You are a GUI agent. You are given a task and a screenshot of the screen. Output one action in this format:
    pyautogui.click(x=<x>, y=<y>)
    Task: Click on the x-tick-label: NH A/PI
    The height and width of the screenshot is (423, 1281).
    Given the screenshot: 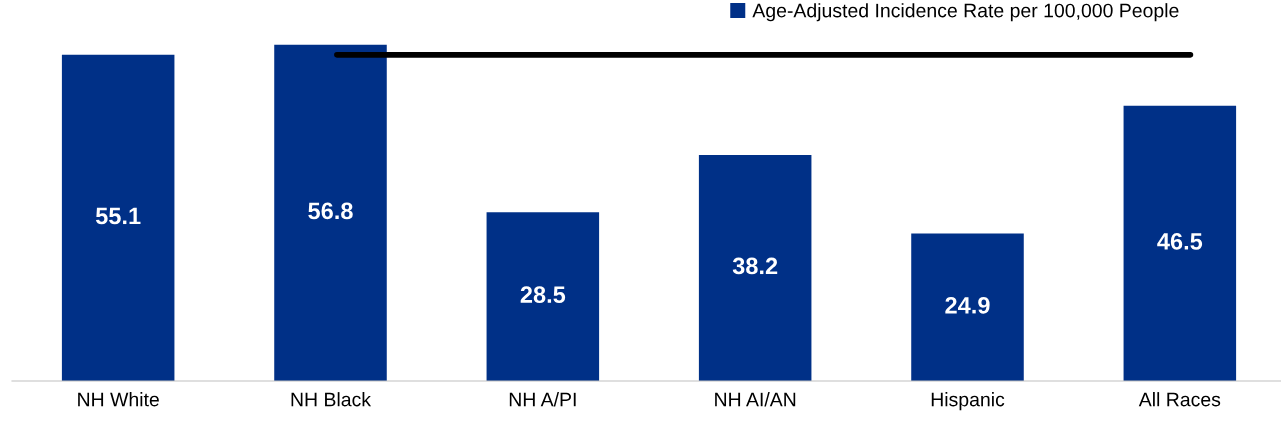 What is the action you would take?
    pyautogui.click(x=542, y=399)
    